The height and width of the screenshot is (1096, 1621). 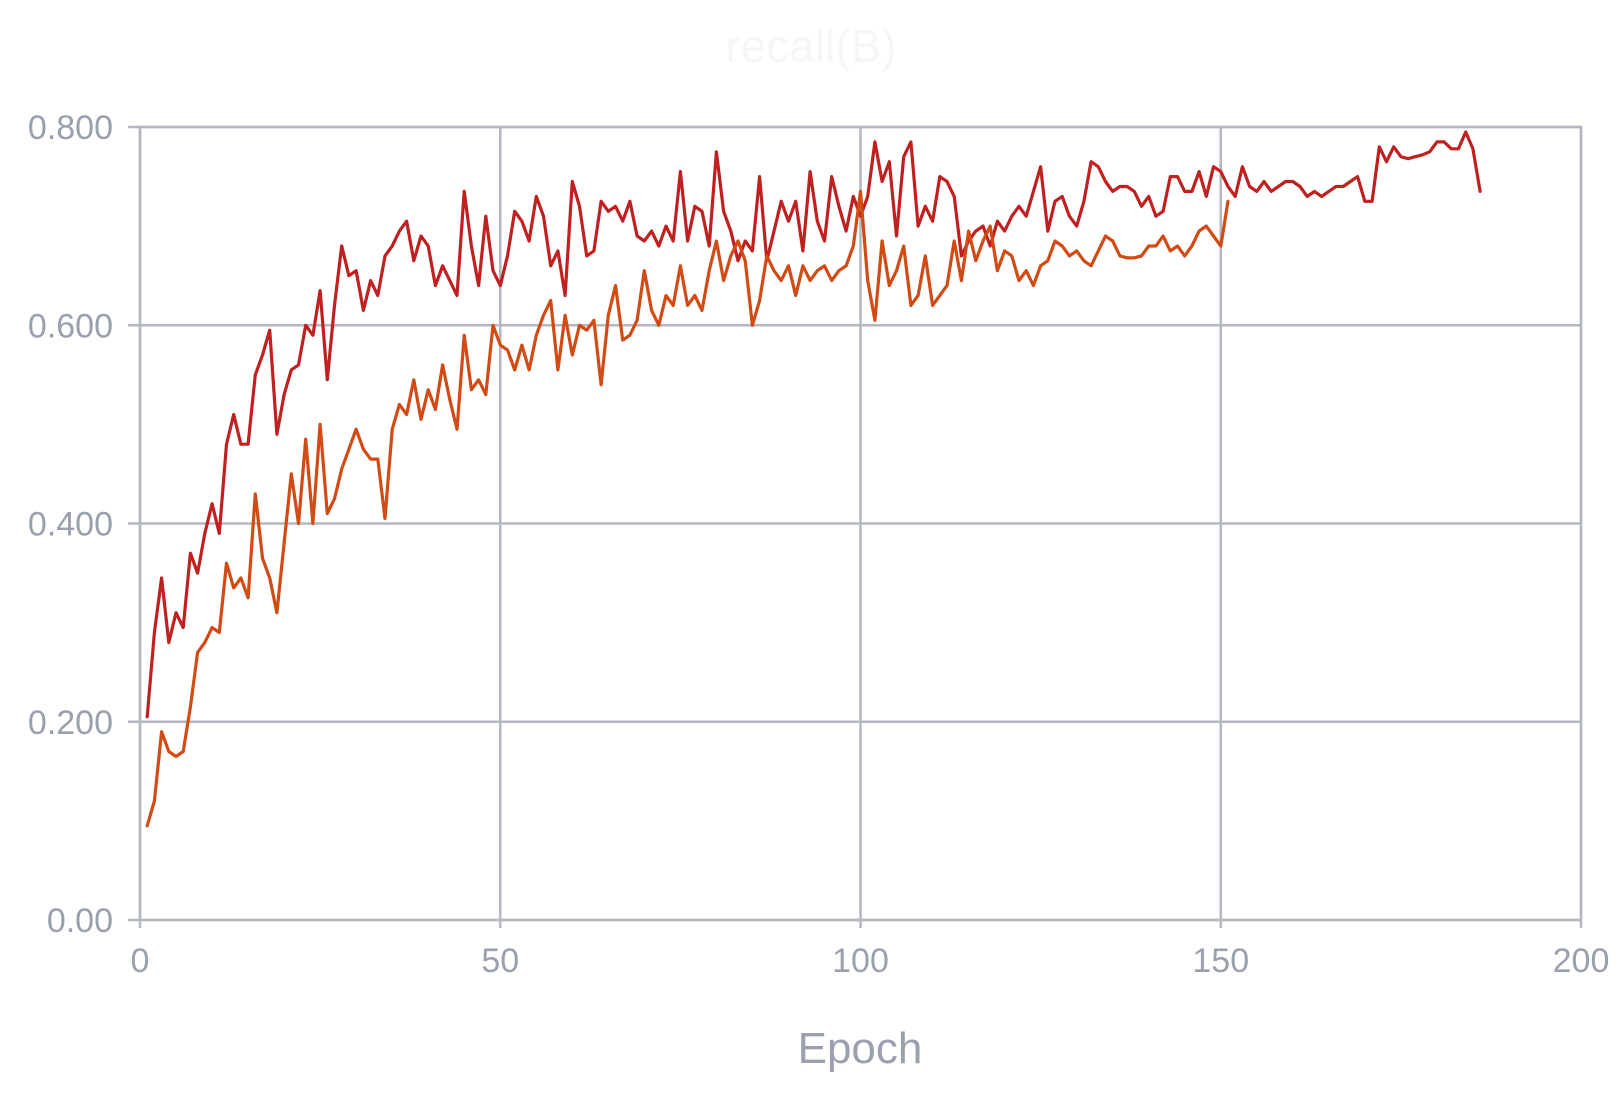 What do you see at coordinates (70, 128) in the screenshot?
I see `y-tick-label: 0.800` at bounding box center [70, 128].